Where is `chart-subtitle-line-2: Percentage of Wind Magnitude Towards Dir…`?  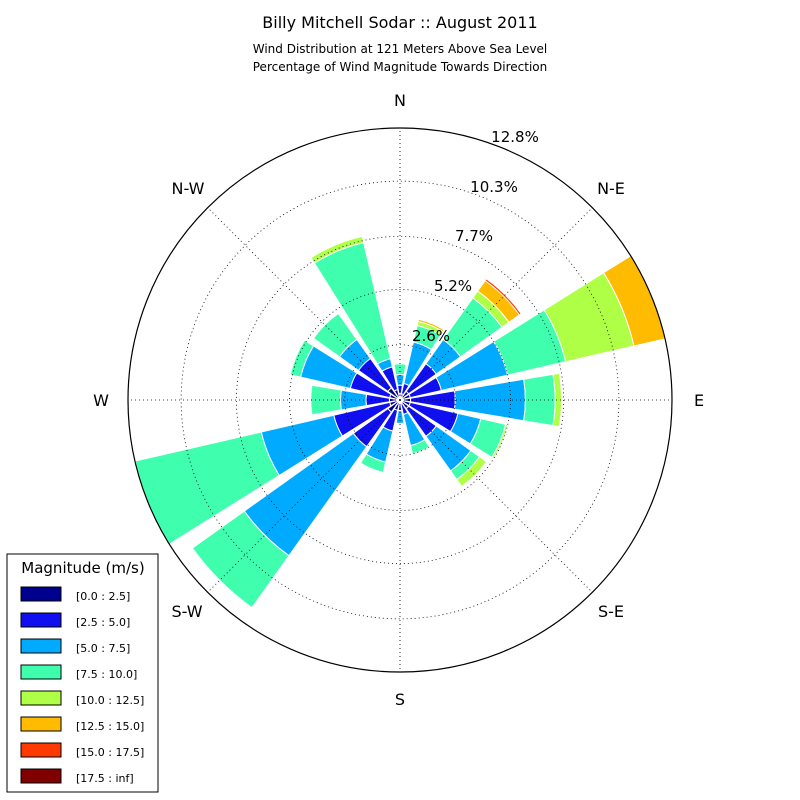
chart-subtitle-line-2: Percentage of Wind Magnitude Towards Dir… is located at coordinates (400, 67).